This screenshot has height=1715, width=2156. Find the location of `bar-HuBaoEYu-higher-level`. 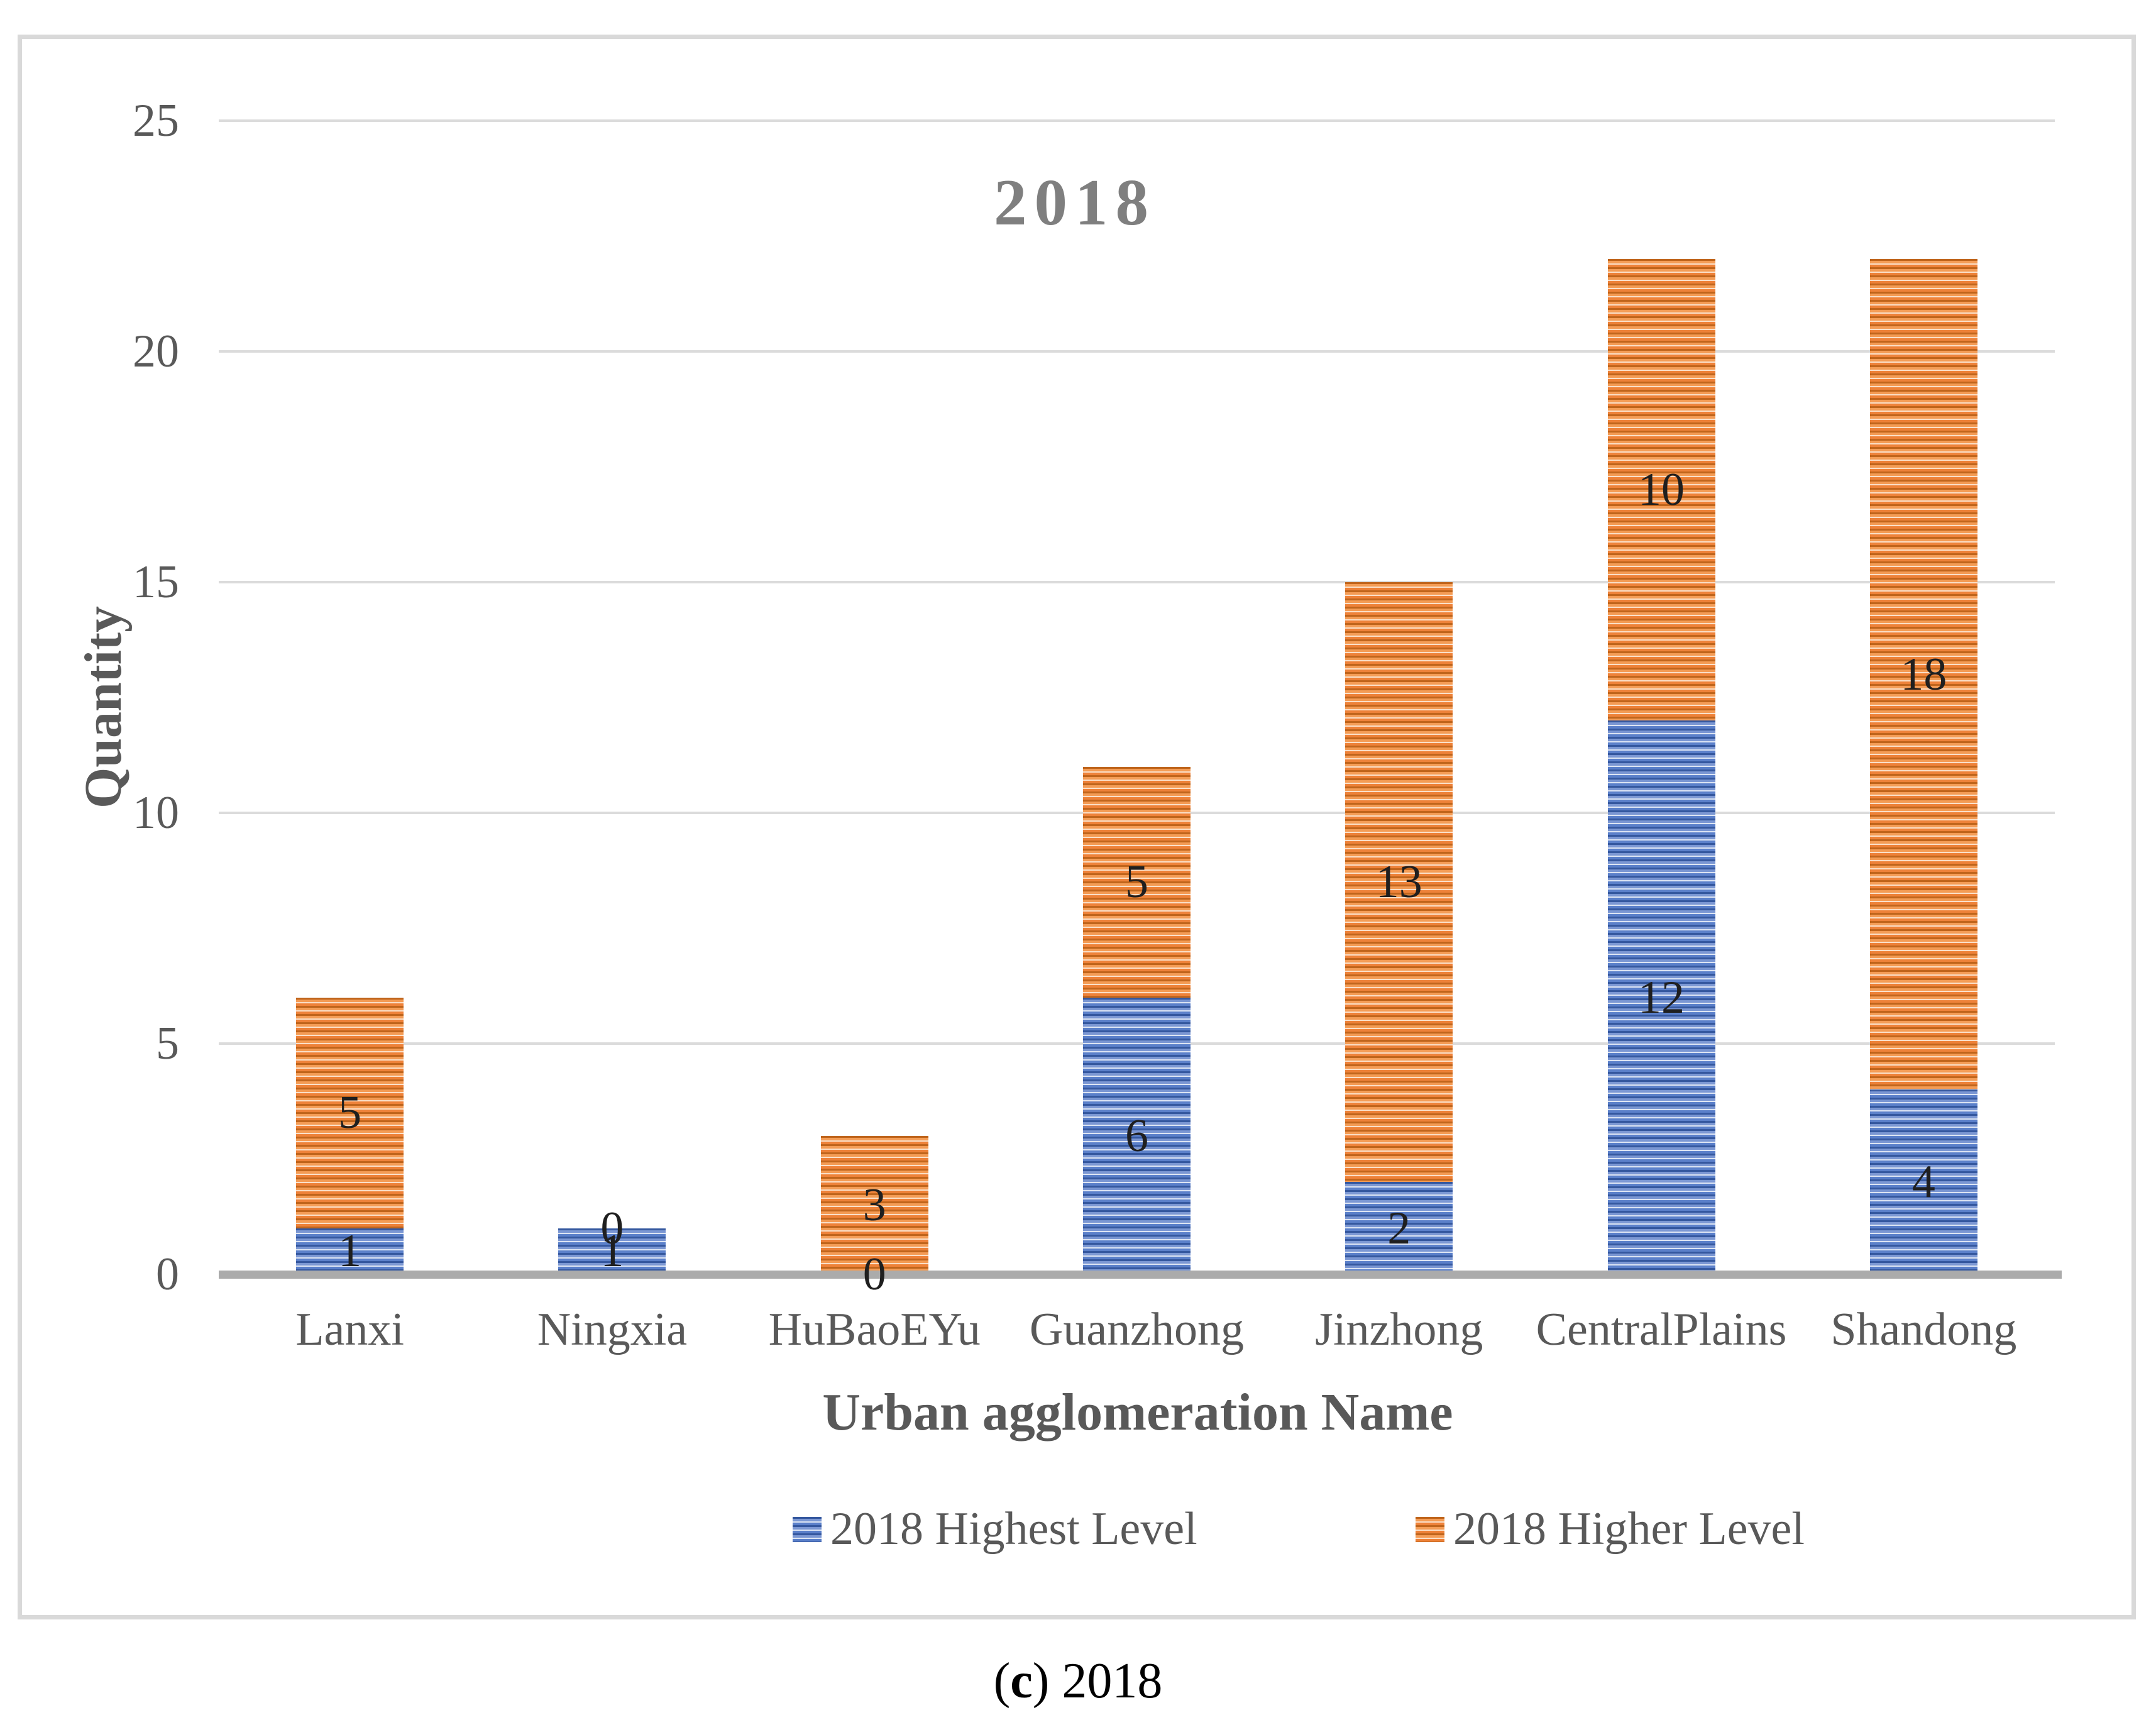

bar-HuBaoEYu-higher-level is located at coordinates (874, 1204).